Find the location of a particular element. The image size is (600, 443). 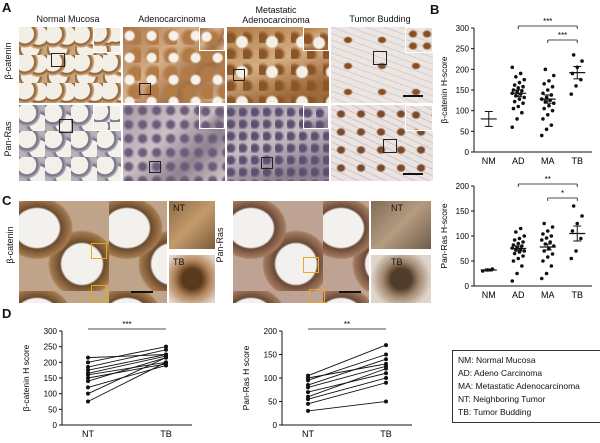

row-label-pan-ras: Pan-Ras is located at coordinates (8, 139).